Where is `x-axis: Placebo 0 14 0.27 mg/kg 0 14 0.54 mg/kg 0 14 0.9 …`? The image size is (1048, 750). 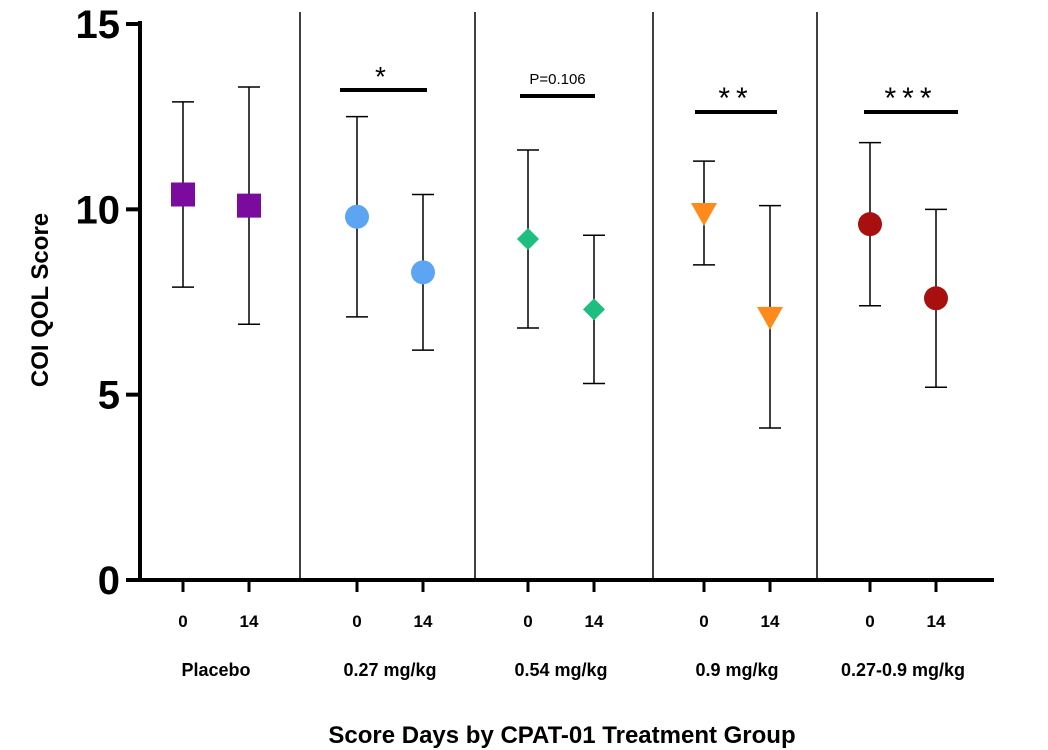
x-axis: Placebo 0 14 0.27 mg/kg 0 14 0.54 mg/kg 0 14 0.9 … is located at coordinates (566, 629).